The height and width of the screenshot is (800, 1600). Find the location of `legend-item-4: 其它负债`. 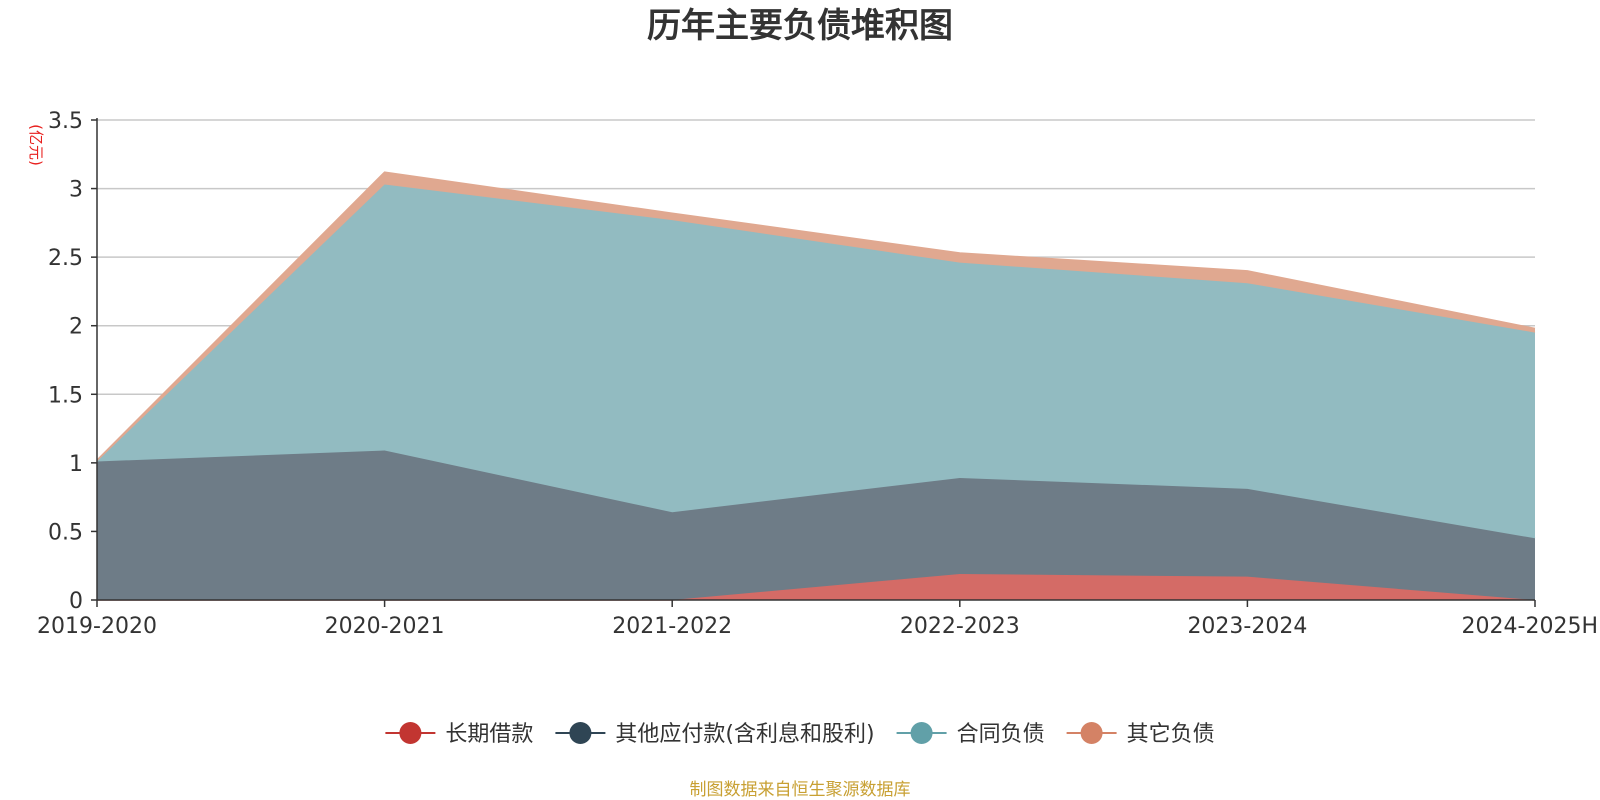

legend-item-4: 其它负债 is located at coordinates (1140, 734).